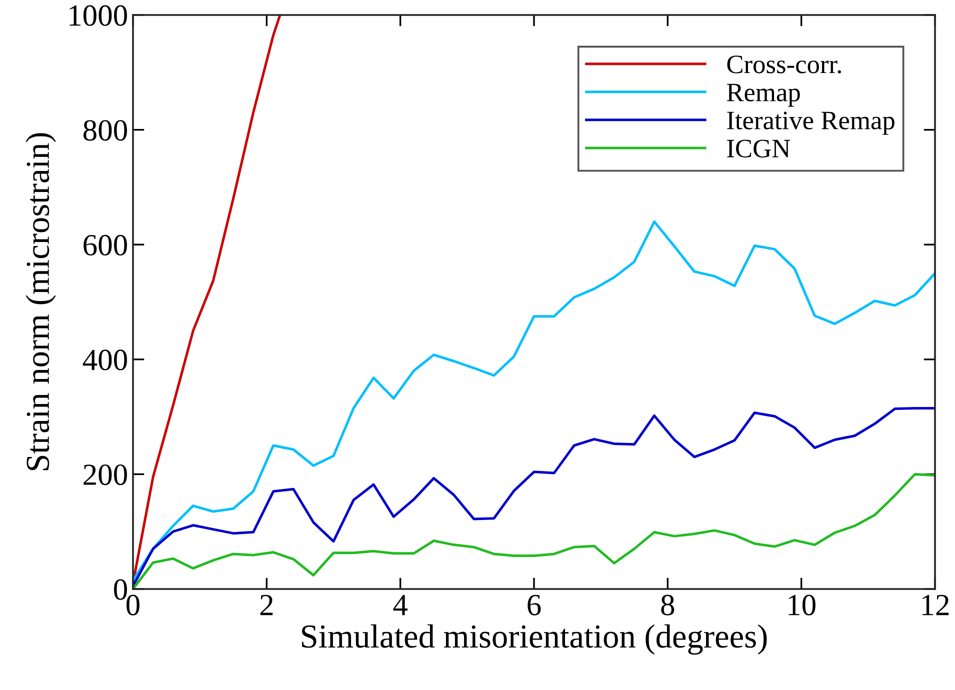  What do you see at coordinates (784, 65) in the screenshot?
I see `legend-label: Cross-corr.` at bounding box center [784, 65].